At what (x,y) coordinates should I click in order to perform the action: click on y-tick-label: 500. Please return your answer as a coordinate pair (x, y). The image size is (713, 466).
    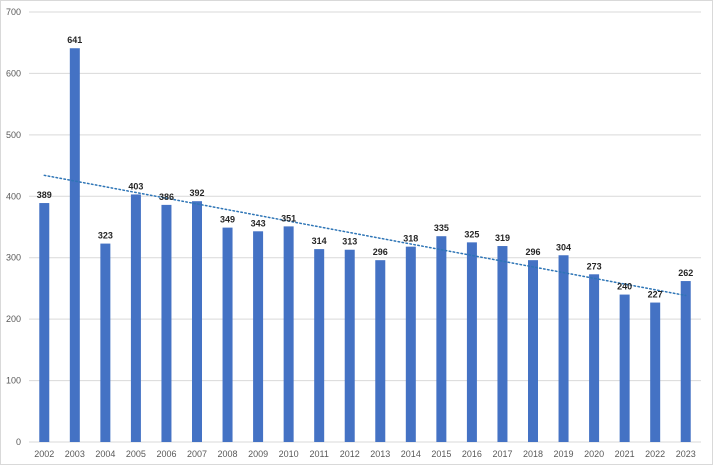
    Looking at the image, I should click on (13, 135).